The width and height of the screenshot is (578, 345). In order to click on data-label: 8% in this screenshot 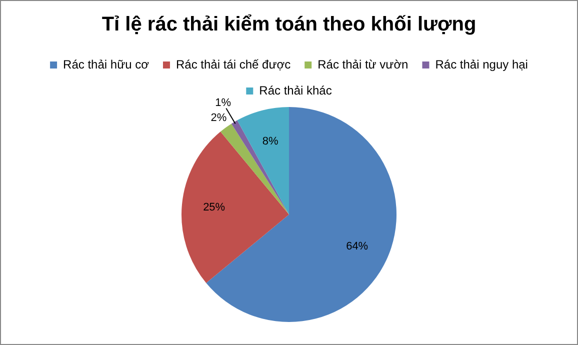, I will do `click(270, 142)`.